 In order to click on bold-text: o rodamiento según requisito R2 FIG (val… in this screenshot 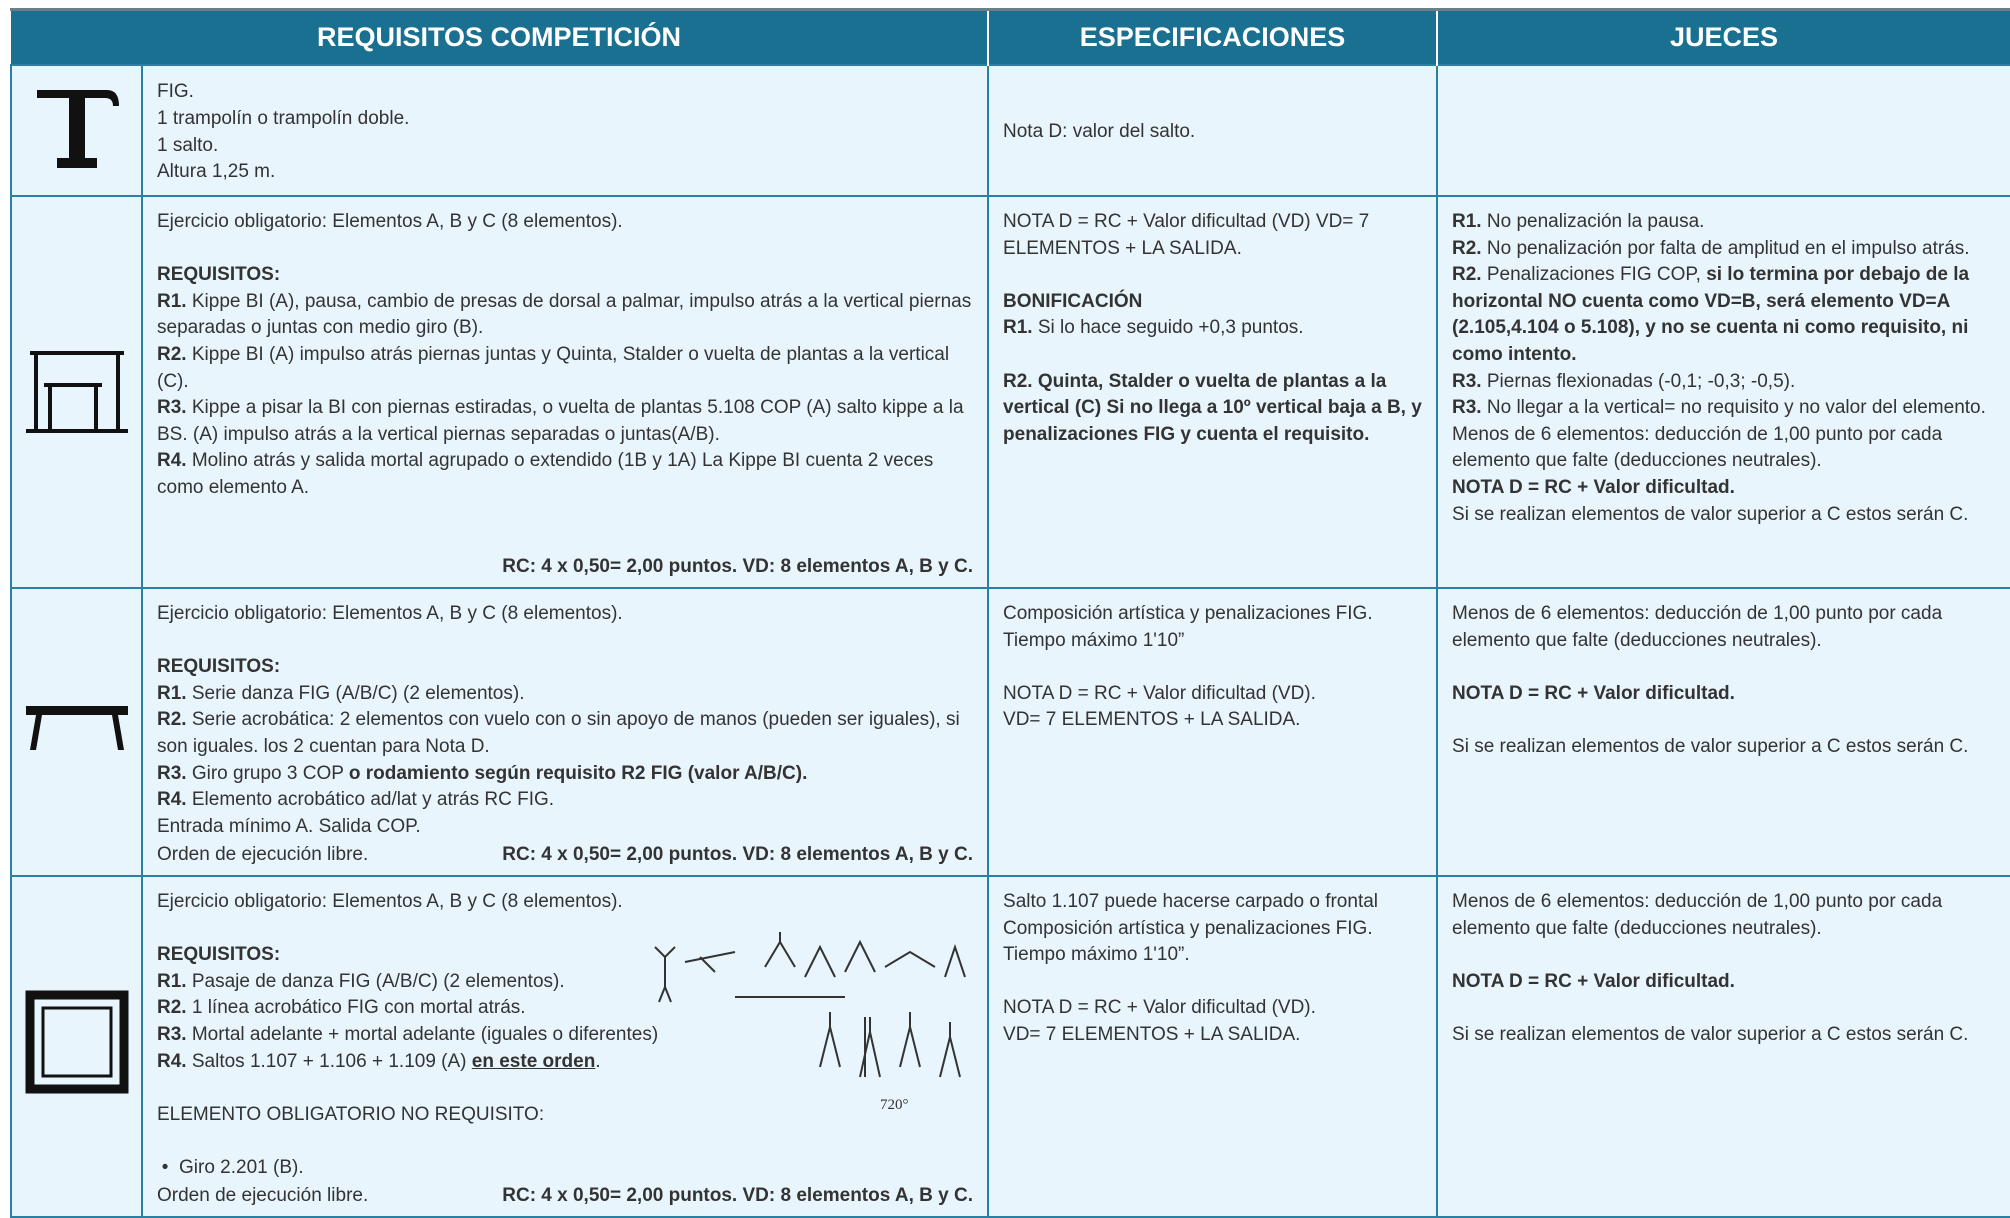, I will do `click(578, 773)`.